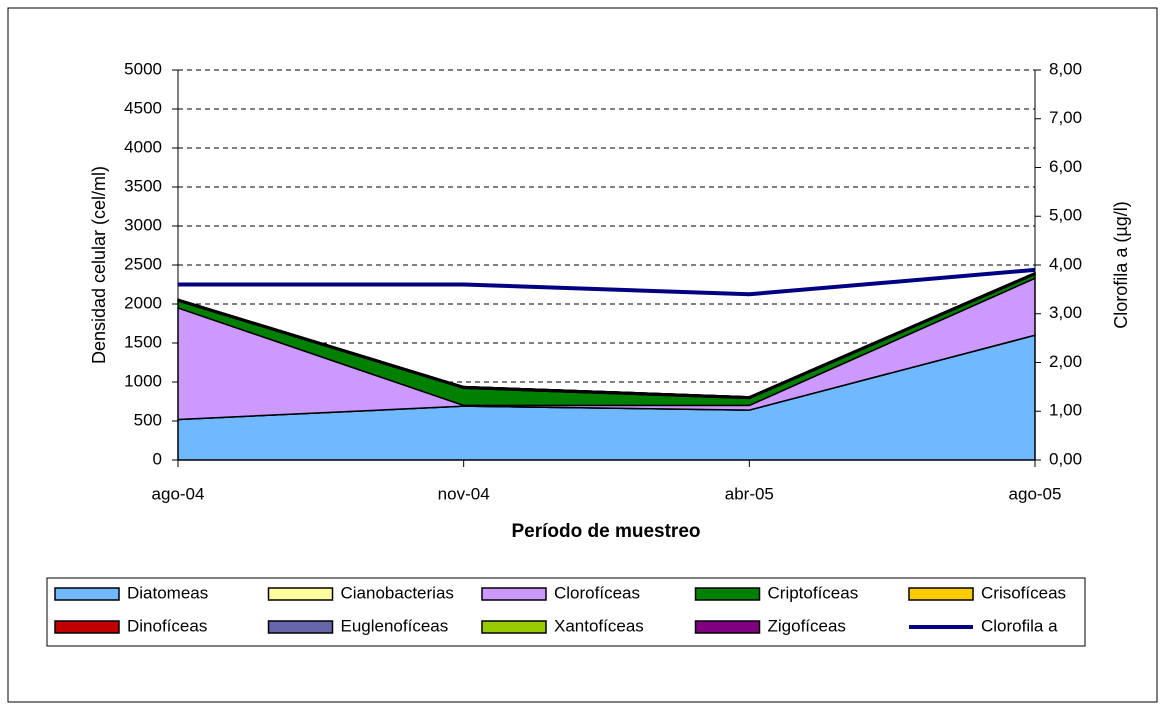  I want to click on y-tick-label: 5000, so click(143, 68).